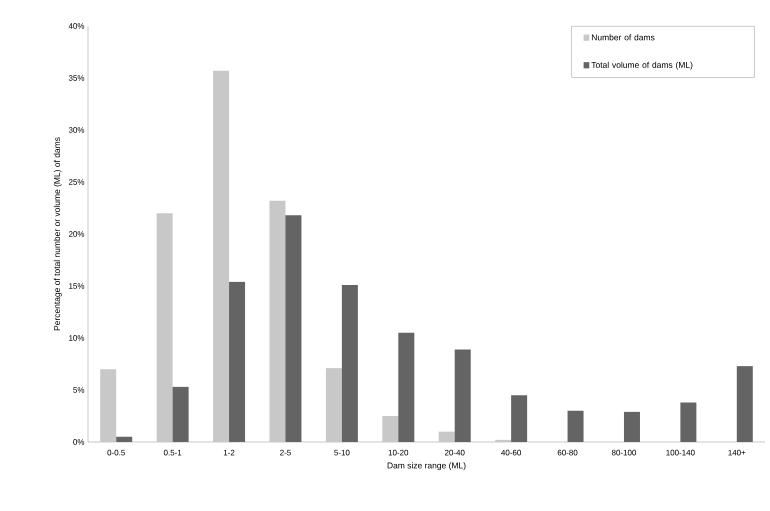 The width and height of the screenshot is (770, 511). I want to click on legend-label: Total volume of dams (ML), so click(641, 66).